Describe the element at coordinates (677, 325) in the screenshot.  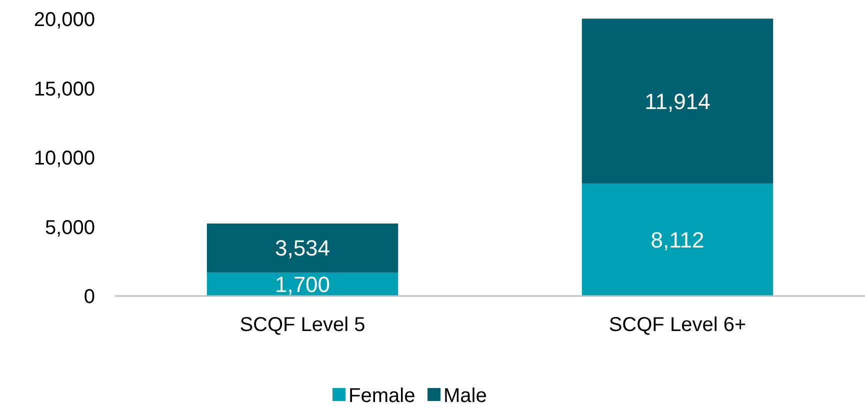
I see `x-tick-label: SCQF Level 6+` at that location.